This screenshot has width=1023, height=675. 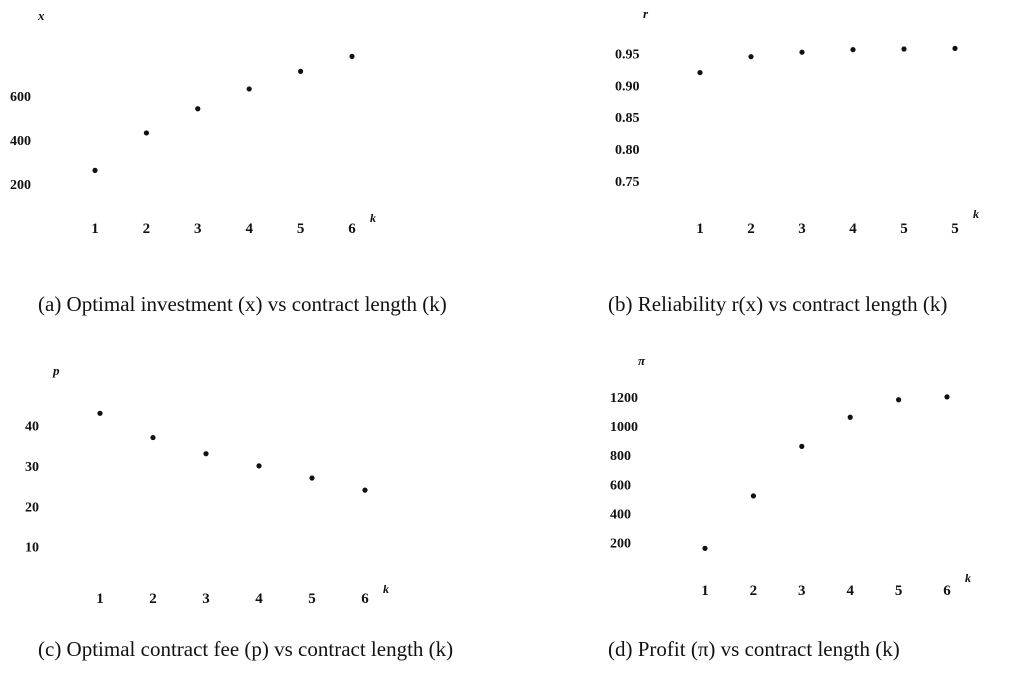 I want to click on y-tick-label: 30, so click(x=32, y=467).